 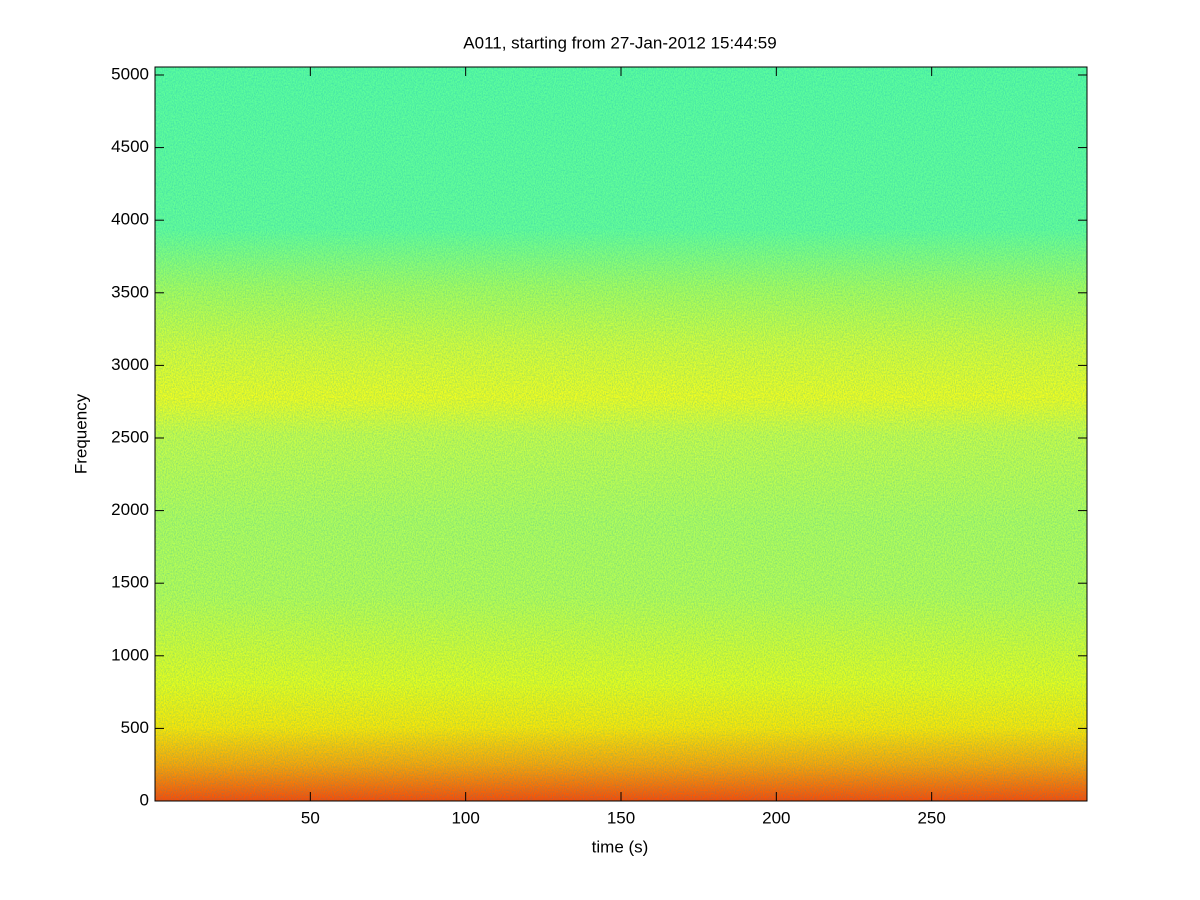 What do you see at coordinates (130, 364) in the screenshot?
I see `y-tick-label: 3000` at bounding box center [130, 364].